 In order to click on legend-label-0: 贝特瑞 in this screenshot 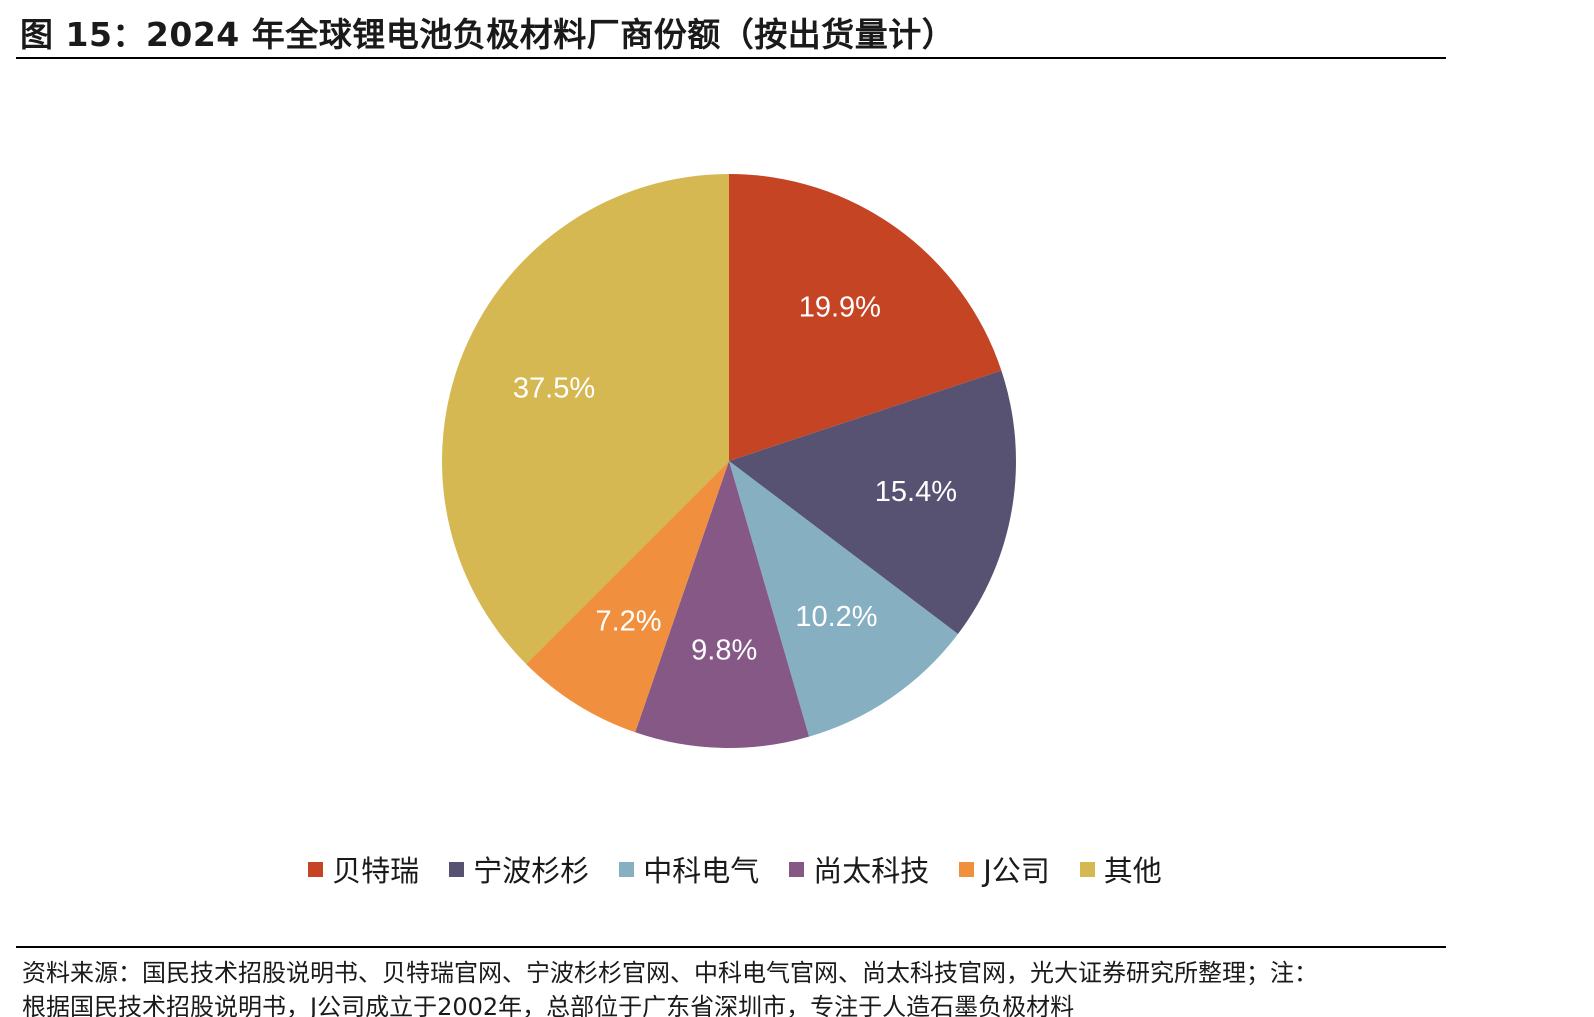, I will do `click(376, 871)`.